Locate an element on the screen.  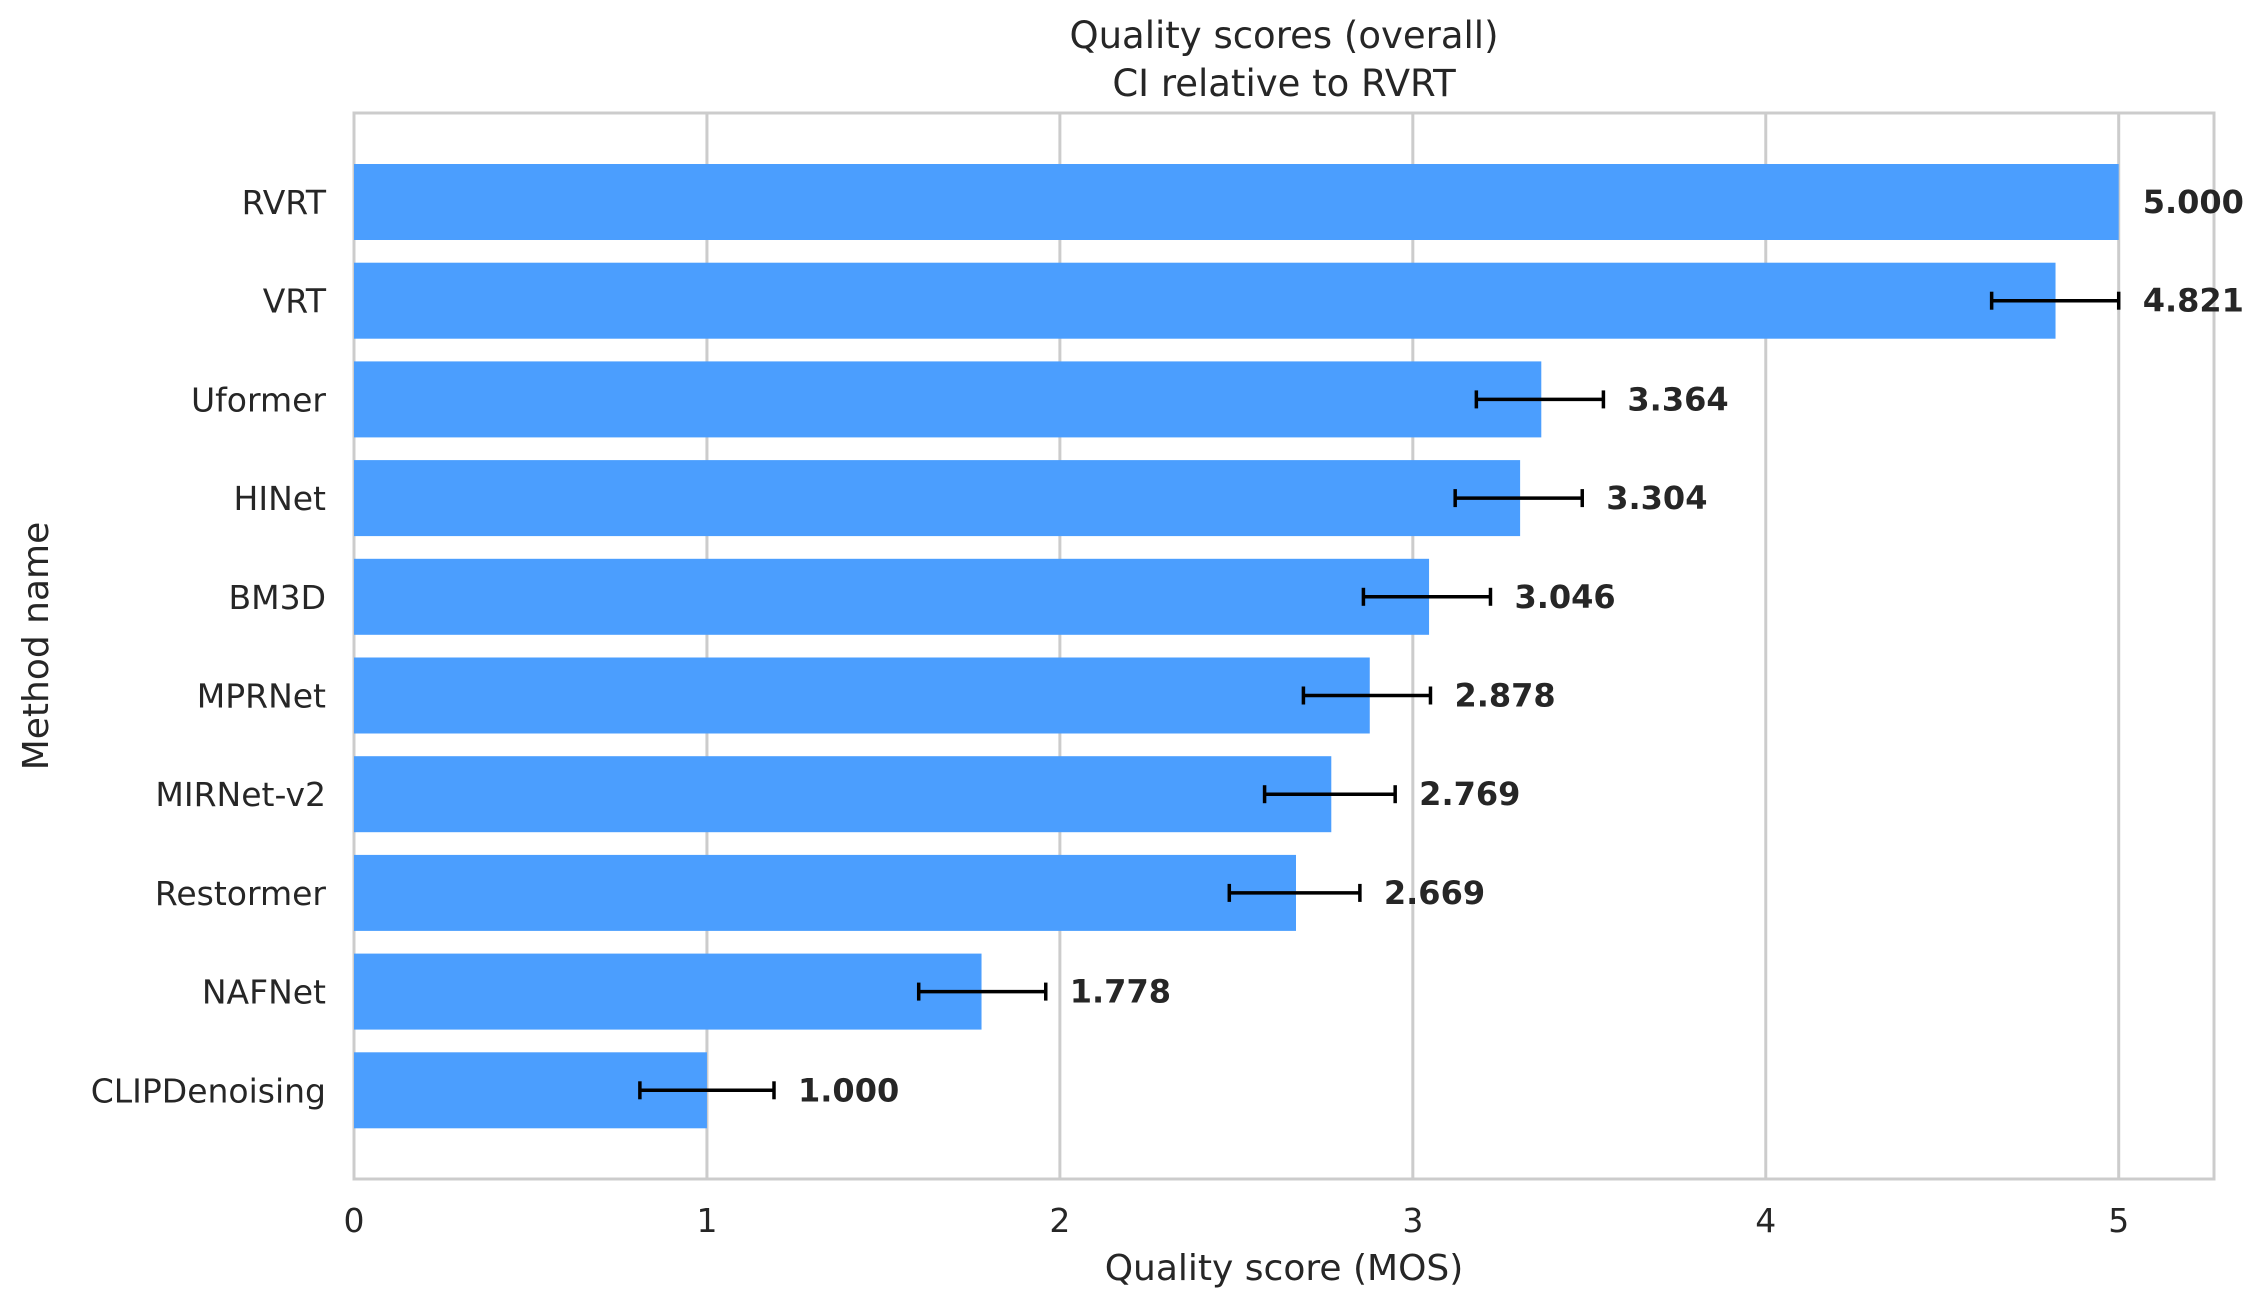
value-label: 3.304 is located at coordinates (1656, 498).